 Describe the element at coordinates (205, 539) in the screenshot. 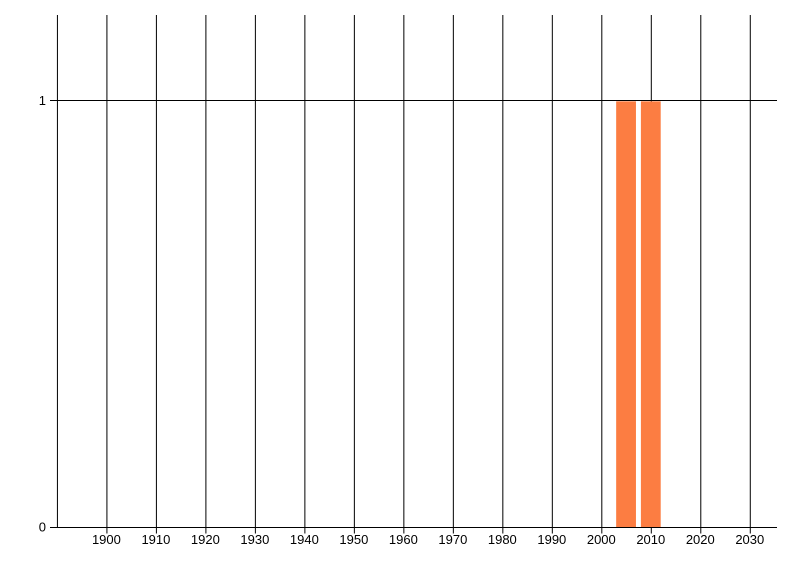

I see `x-tick-label-1920: 1920` at that location.